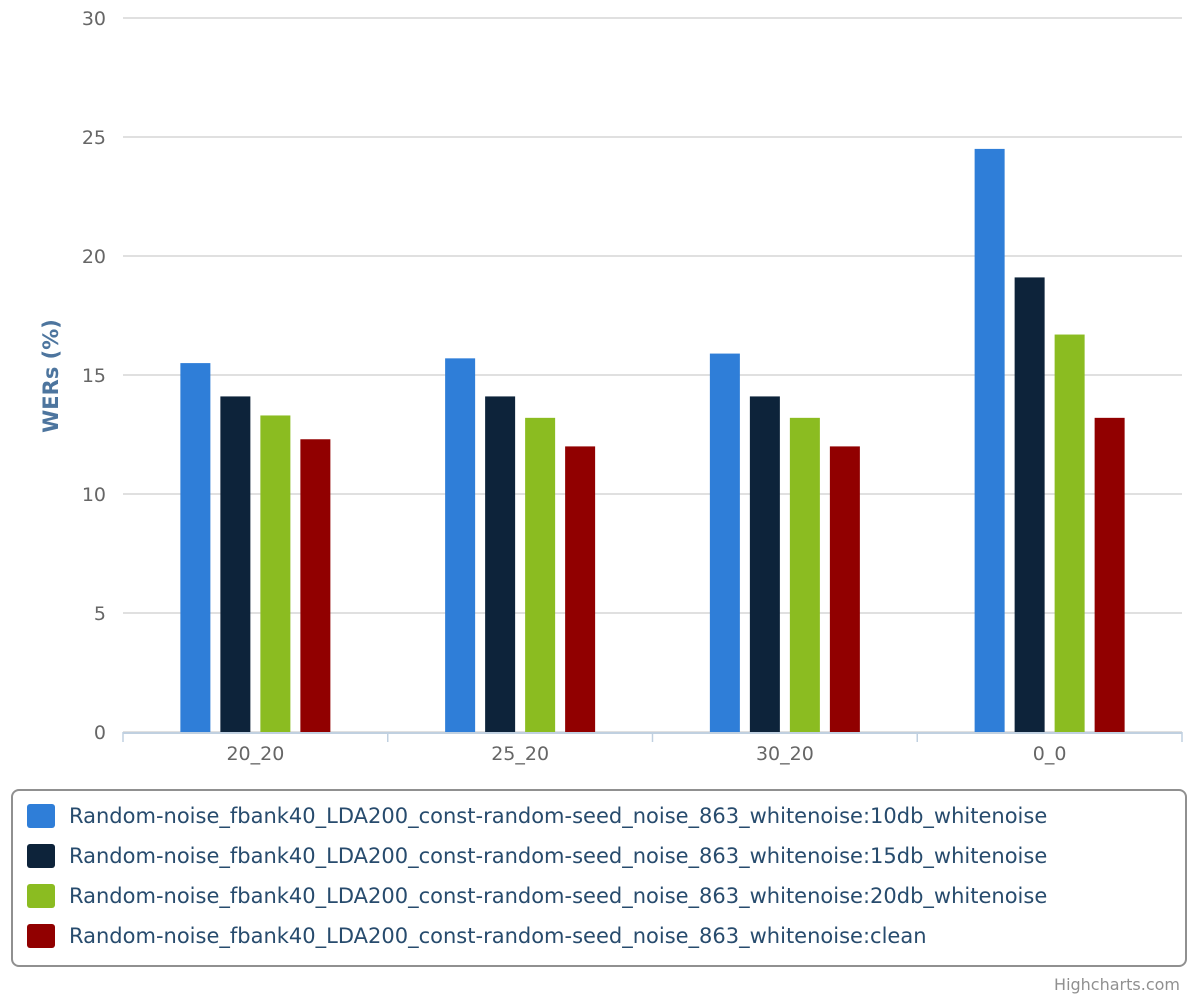 The height and width of the screenshot is (1000, 1200). What do you see at coordinates (94, 495) in the screenshot?
I see `y-tick-label: 10` at bounding box center [94, 495].